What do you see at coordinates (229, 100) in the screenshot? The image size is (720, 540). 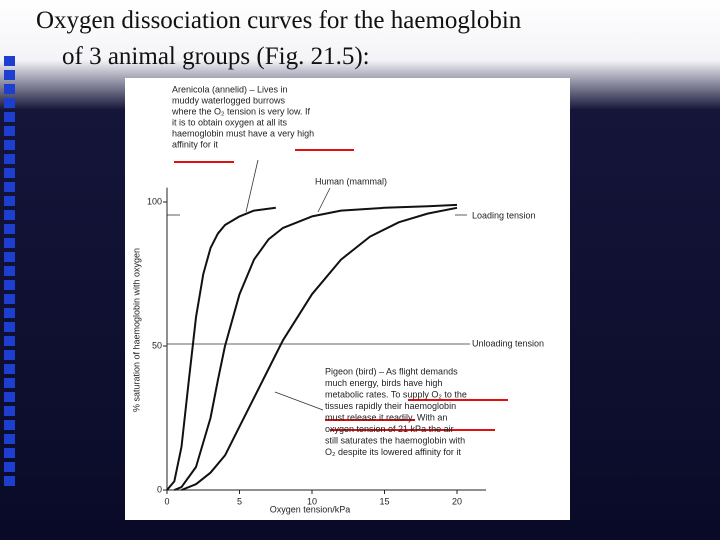 I see `annotation-text: muddy waterlogged burrows` at bounding box center [229, 100].